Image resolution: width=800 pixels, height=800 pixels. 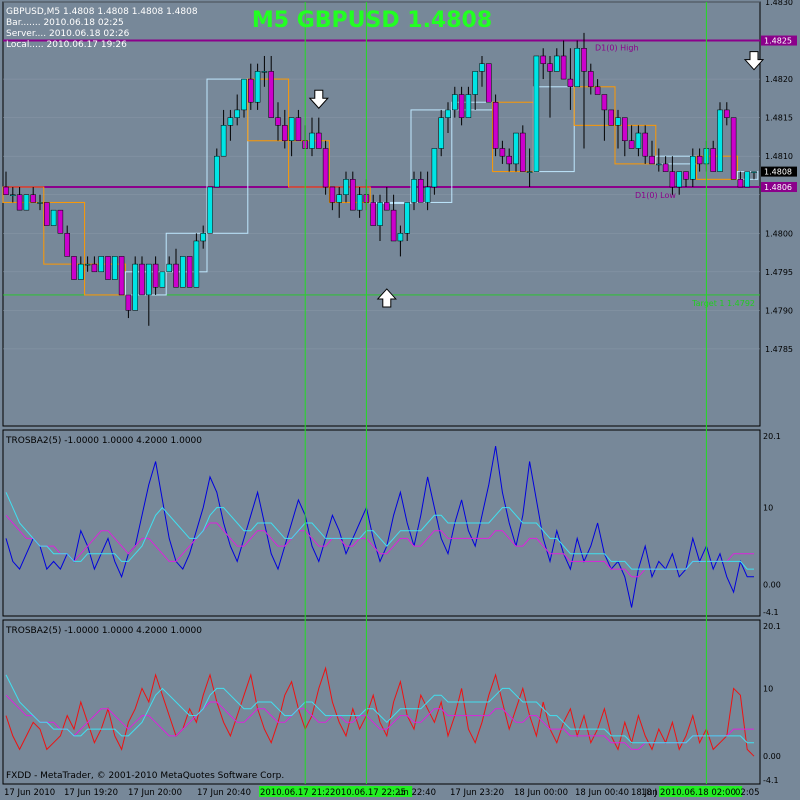 I want to click on indicator2-label: TROSBA2(5) -1.0000 1.0000 4.2000 1.0000, so click(x=103, y=631).